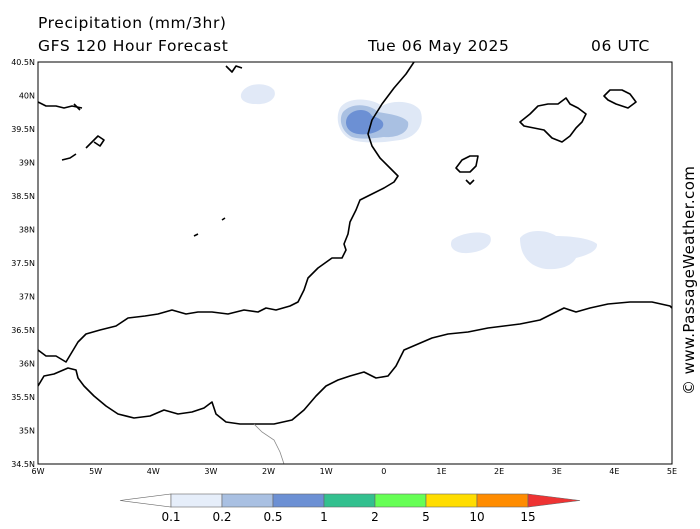 The image size is (700, 529). What do you see at coordinates (355, 471) in the screenshot?
I see `longitude-labels: 6W 5W 4W 3W 2W 1W 0 1E 2E 3E 4E 5E` at bounding box center [355, 471].